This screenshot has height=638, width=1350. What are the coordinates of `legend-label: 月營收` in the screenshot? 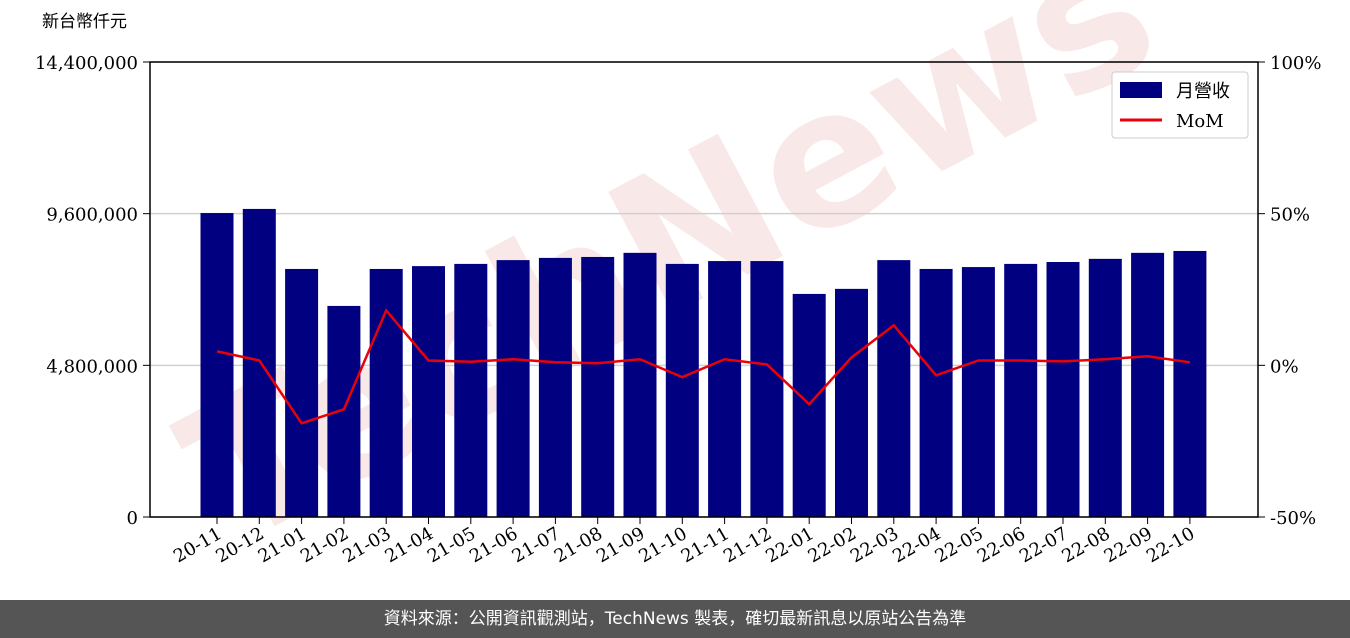 It's located at (1203, 91).